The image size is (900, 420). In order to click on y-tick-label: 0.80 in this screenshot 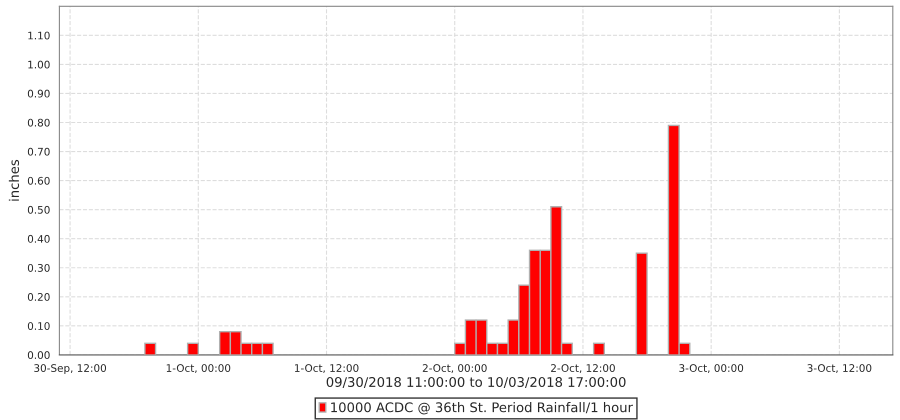, I will do `click(39, 122)`.